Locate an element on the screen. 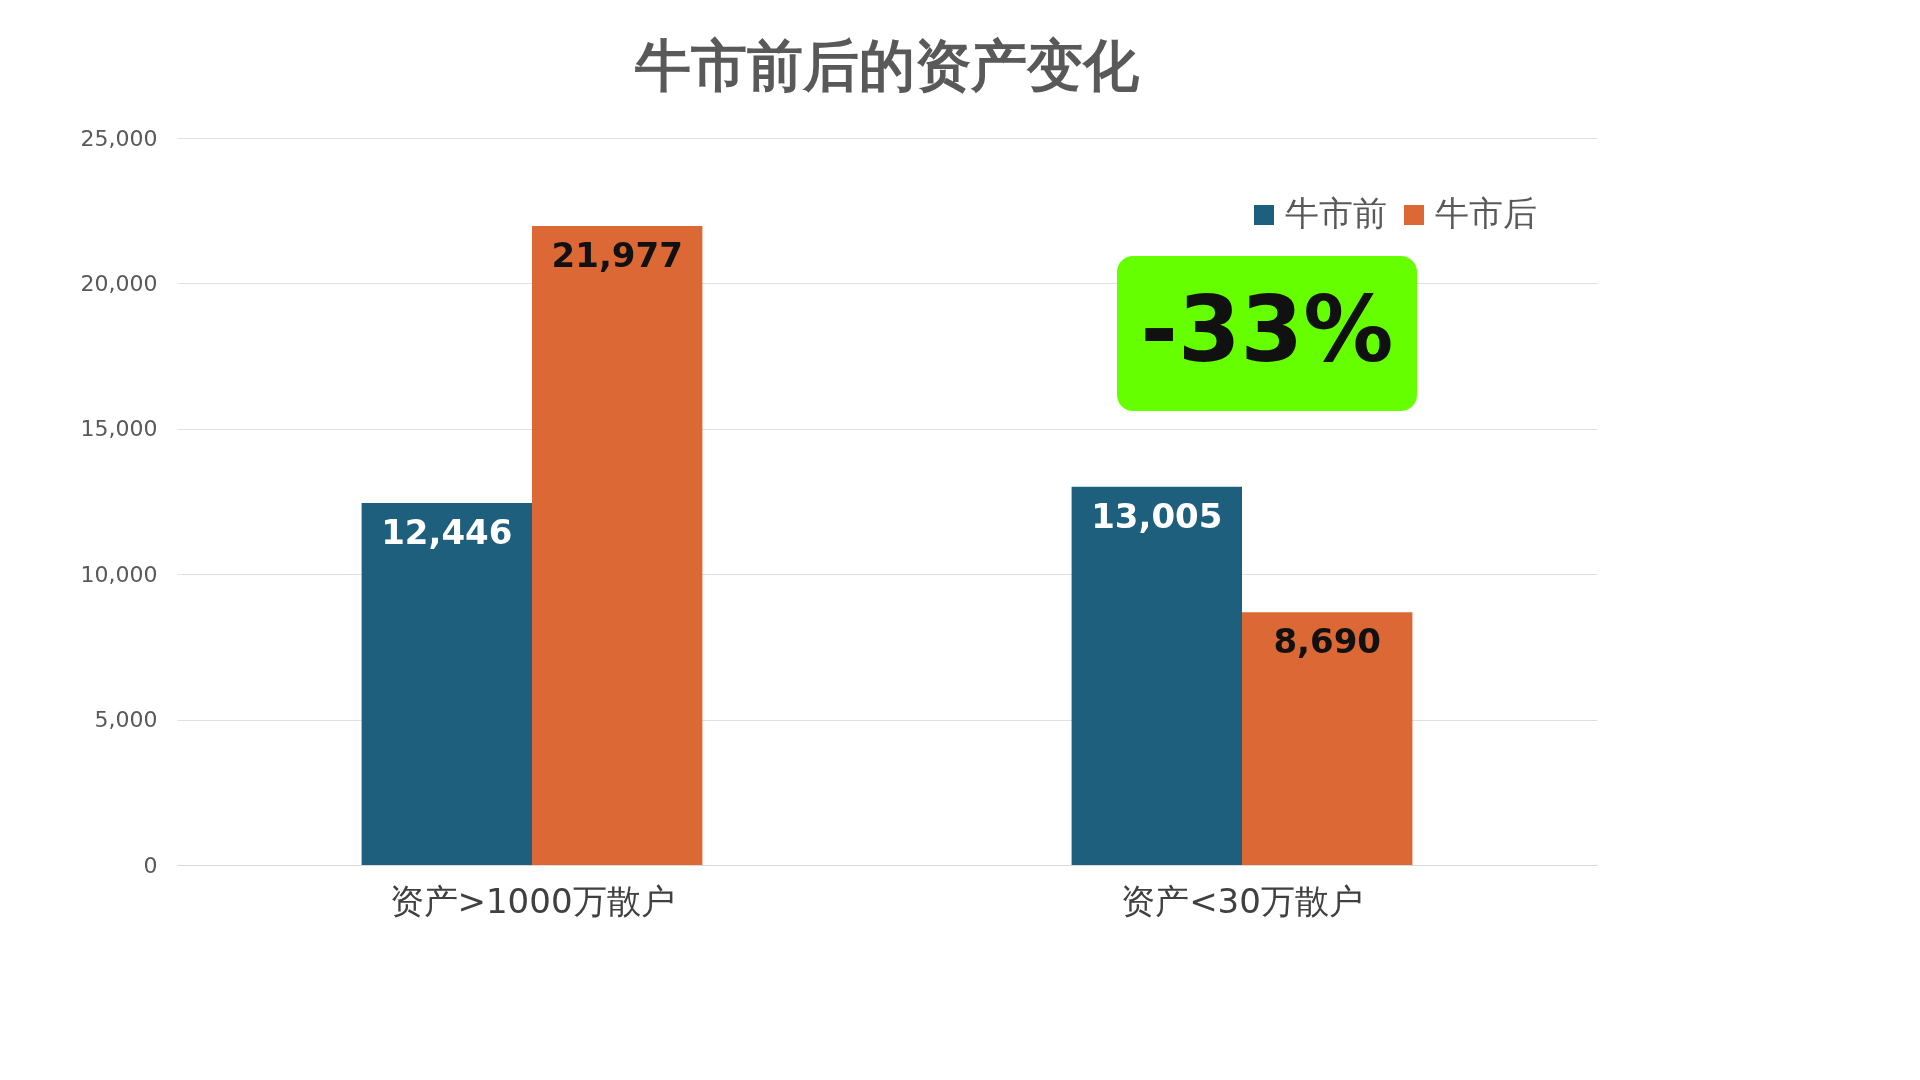 This screenshot has width=1920, height=1080. data-label: 21,977 is located at coordinates (617, 254).